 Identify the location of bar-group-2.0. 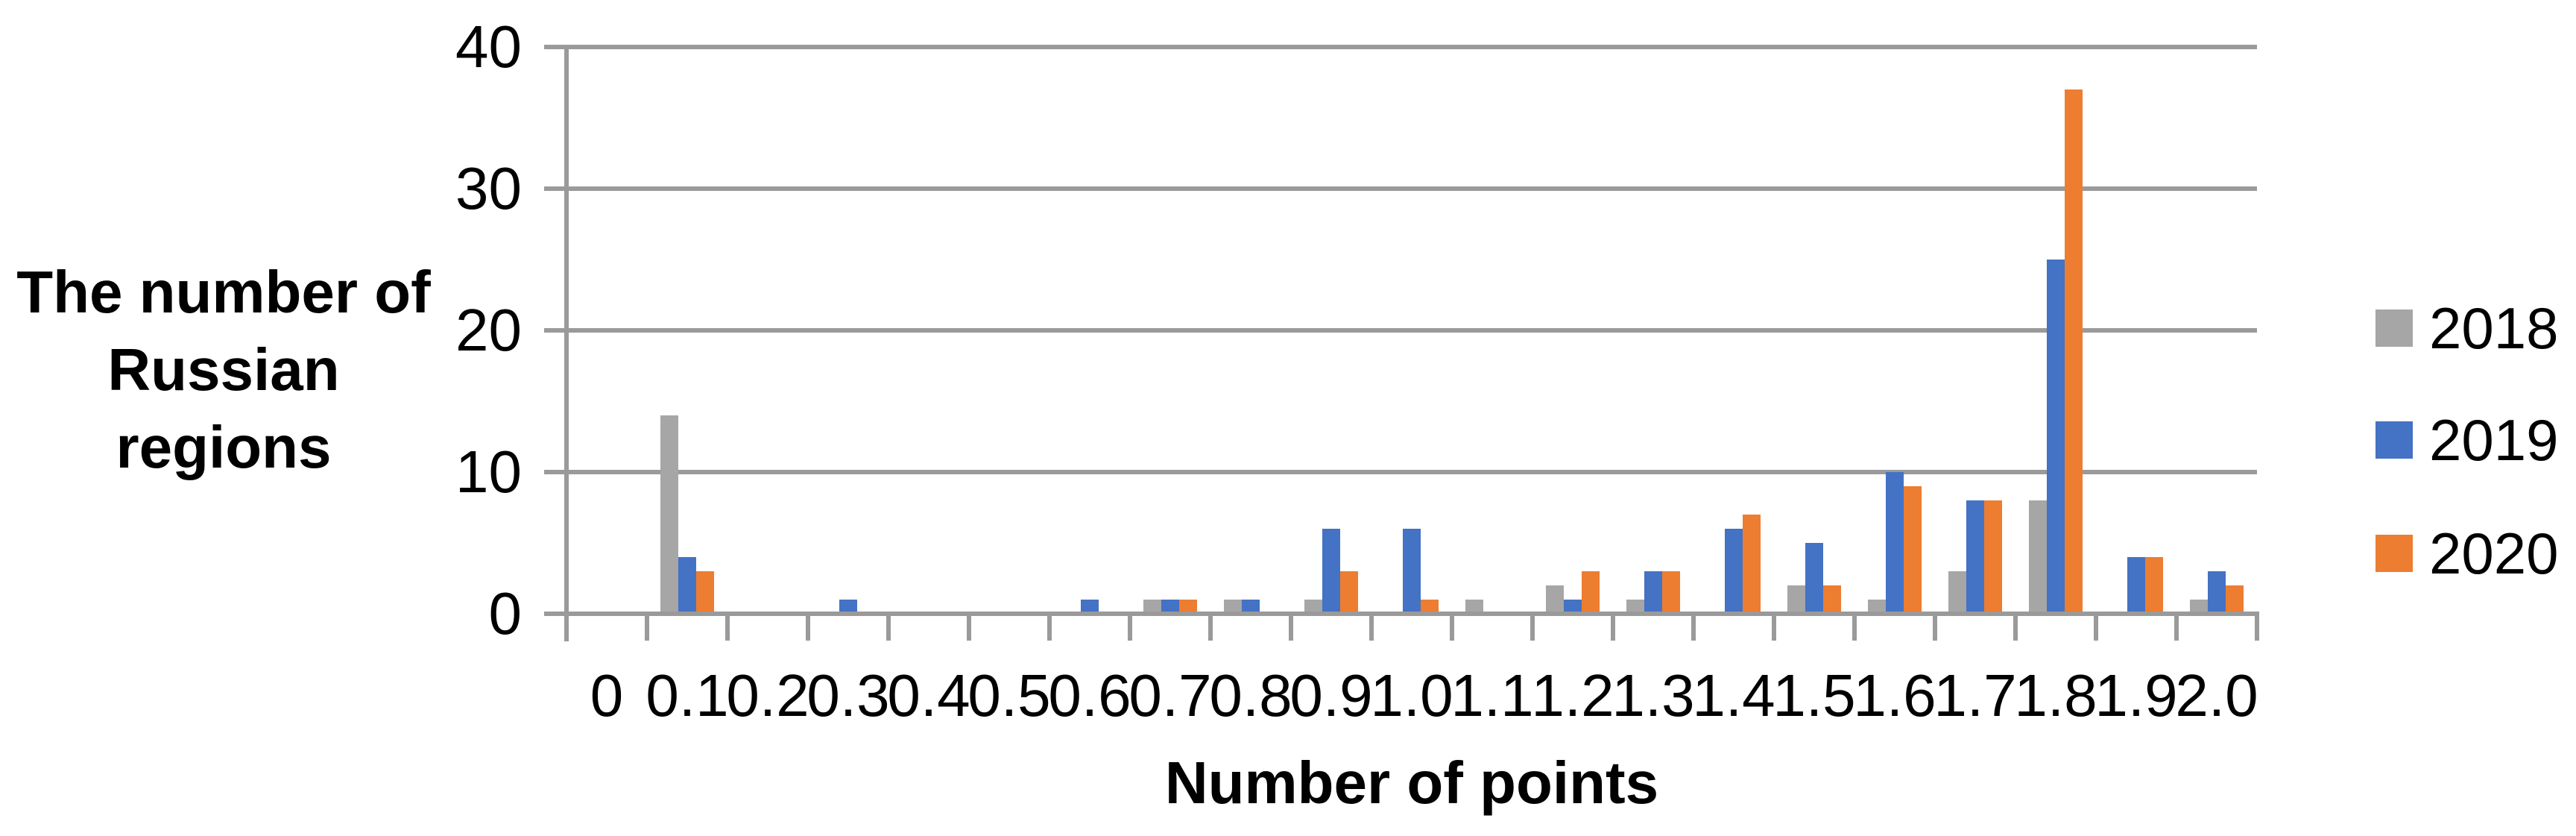
(2216, 330).